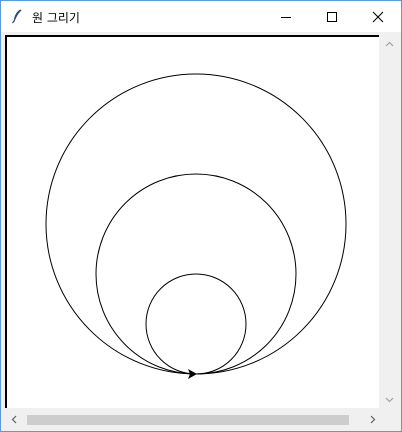 Image resolution: width=402 pixels, height=432 pixels. I want to click on chevron-down-icon, so click(389, 399).